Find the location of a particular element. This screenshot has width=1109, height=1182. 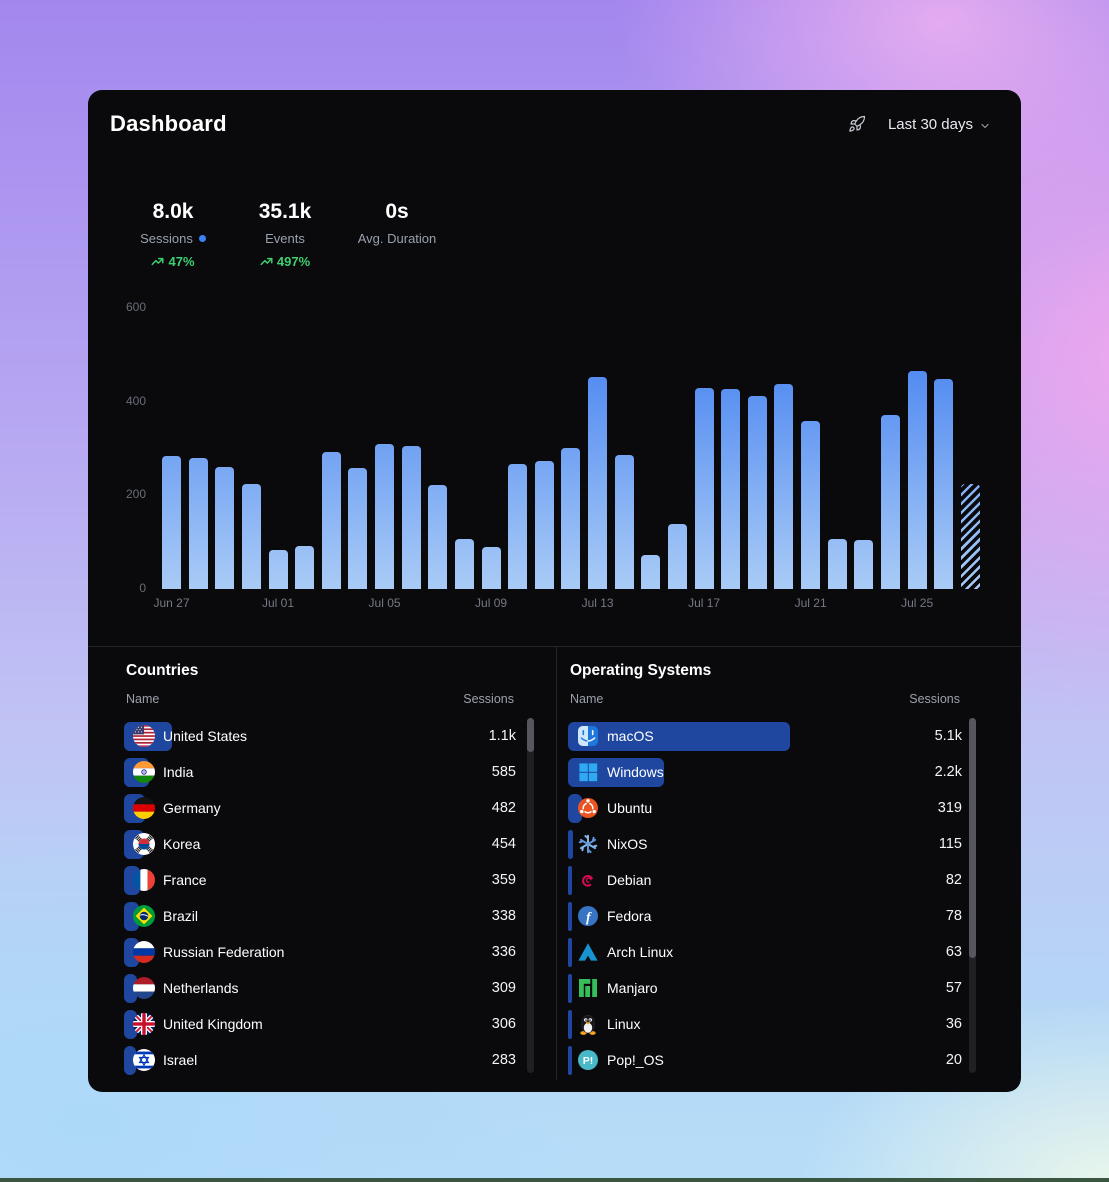

os-scrollbar is located at coordinates (972, 895).